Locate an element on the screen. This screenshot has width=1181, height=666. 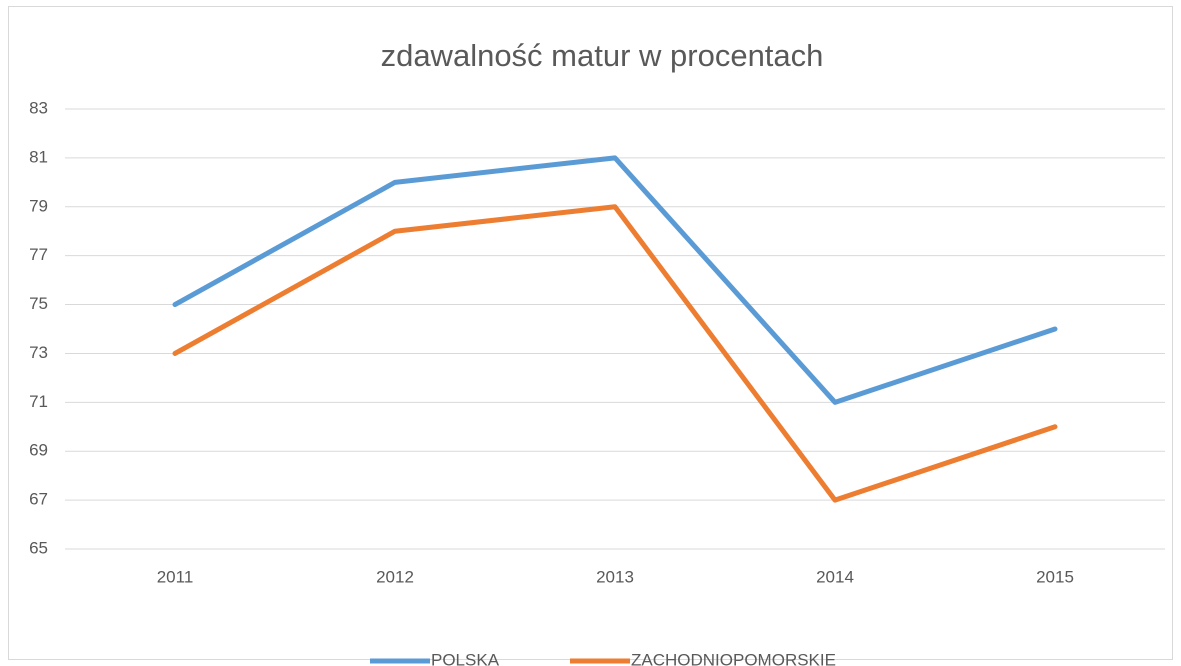
x-tick-label: 2014 is located at coordinates (835, 576).